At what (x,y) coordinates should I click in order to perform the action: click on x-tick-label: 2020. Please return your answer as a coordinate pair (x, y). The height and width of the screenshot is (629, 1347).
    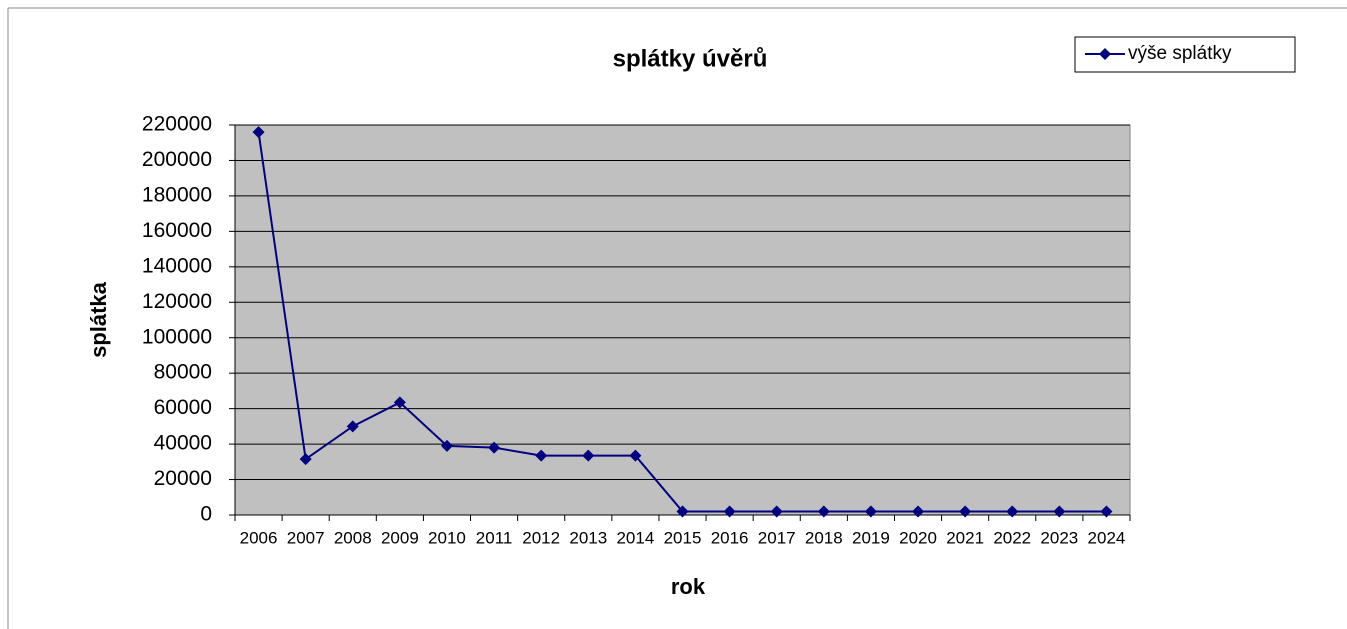
    Looking at the image, I should click on (918, 537).